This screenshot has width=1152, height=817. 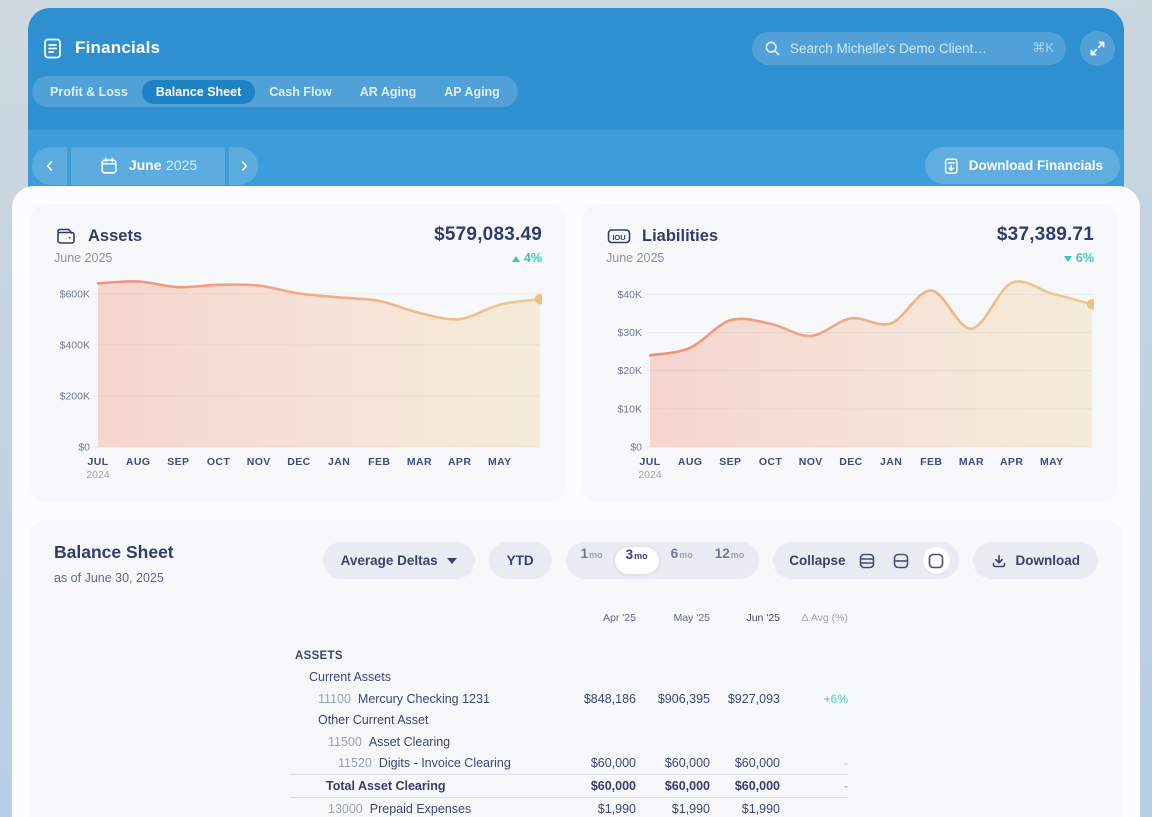 I want to click on period-1mo: 1 mo, so click(x=592, y=560).